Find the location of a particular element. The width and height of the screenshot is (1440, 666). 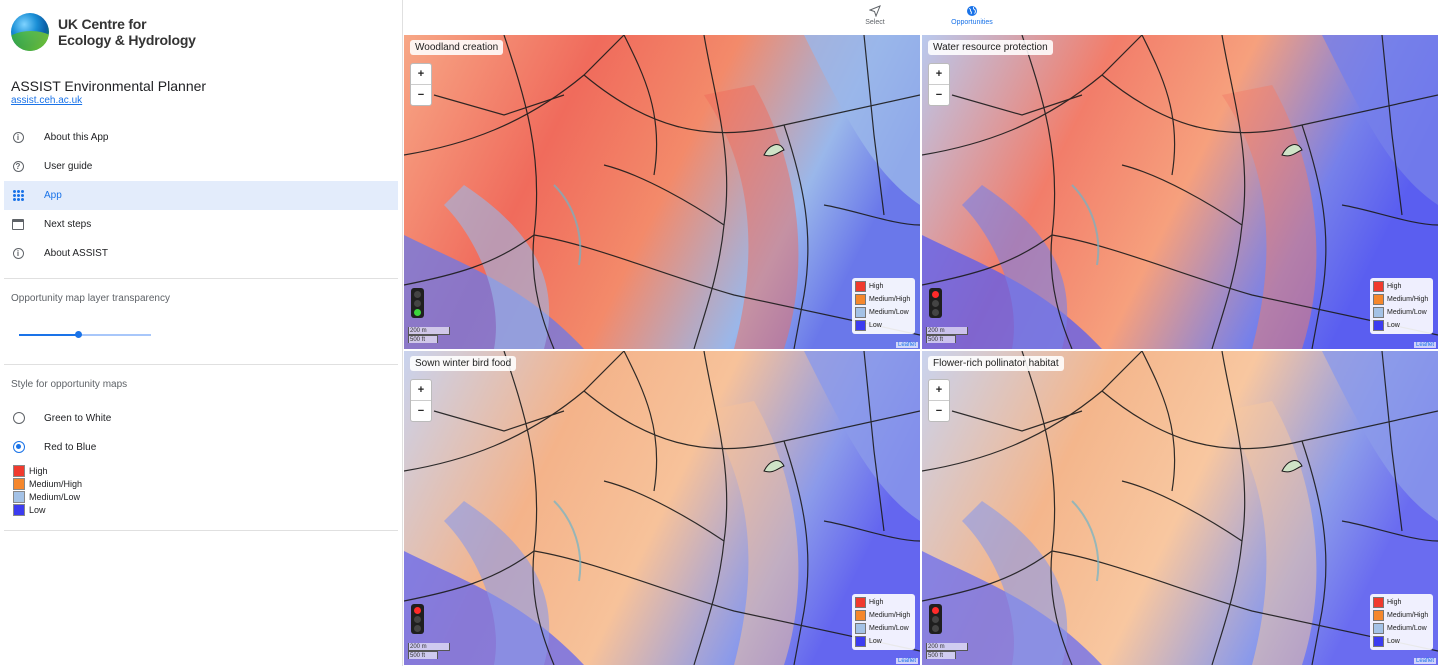

globe-icon is located at coordinates (972, 11).